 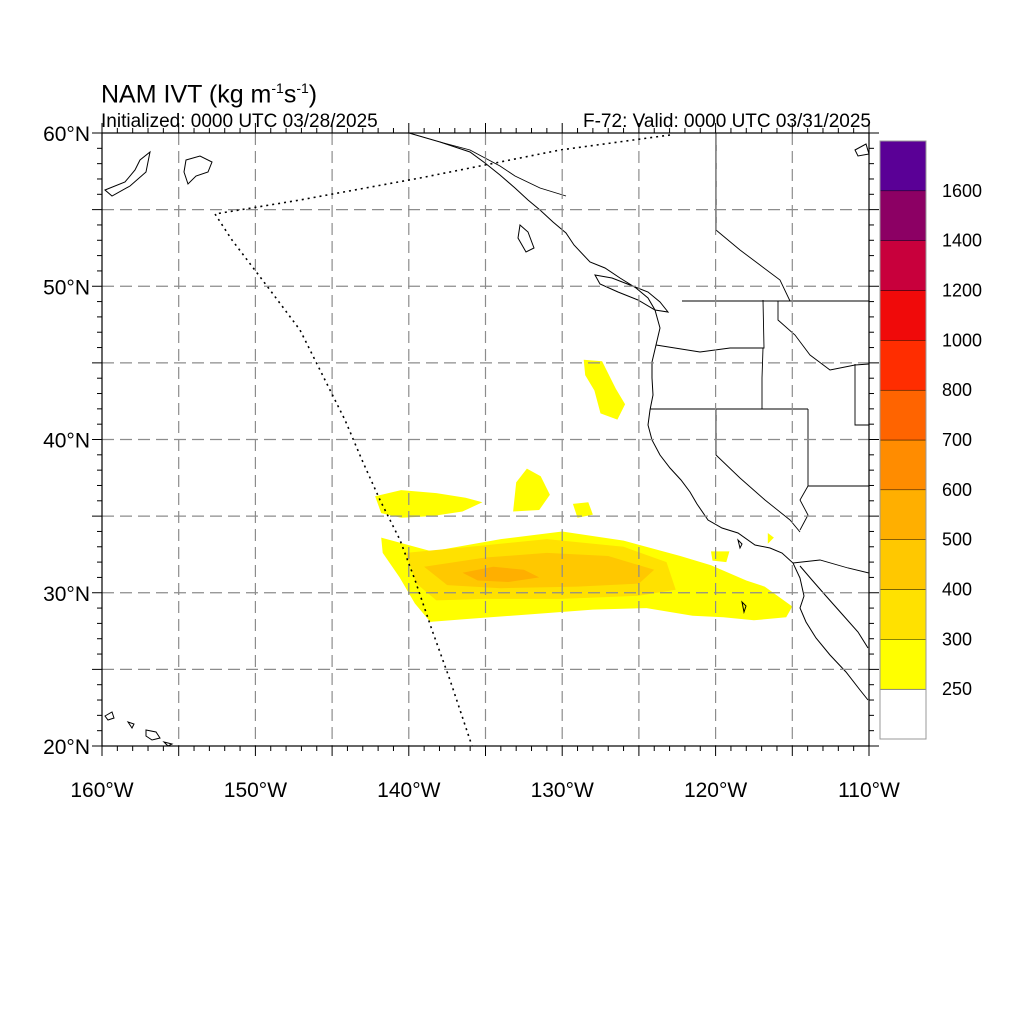 I want to click on colorbar-label: 1400, so click(x=962, y=241).